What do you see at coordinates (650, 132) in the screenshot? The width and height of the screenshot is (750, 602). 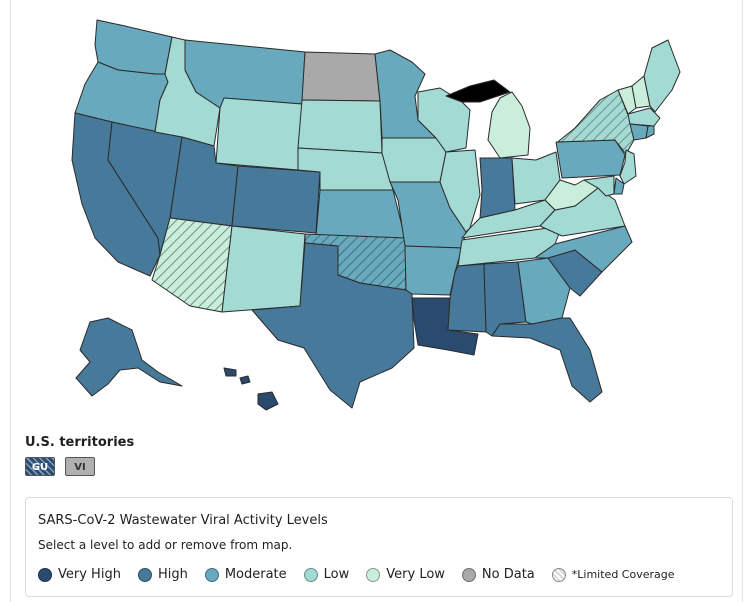 I see `state-rhode-island` at bounding box center [650, 132].